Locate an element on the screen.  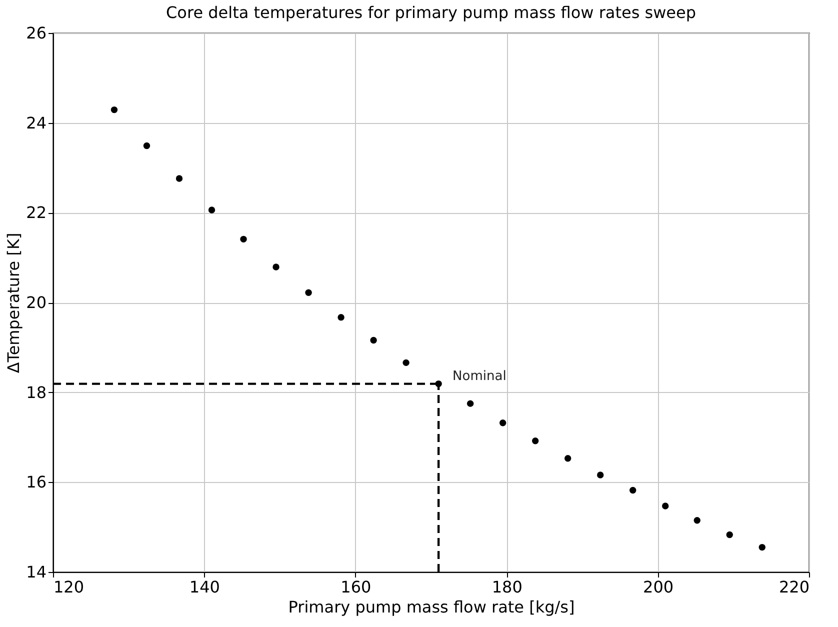
y-tick-label: 14 is located at coordinates (36, 572).